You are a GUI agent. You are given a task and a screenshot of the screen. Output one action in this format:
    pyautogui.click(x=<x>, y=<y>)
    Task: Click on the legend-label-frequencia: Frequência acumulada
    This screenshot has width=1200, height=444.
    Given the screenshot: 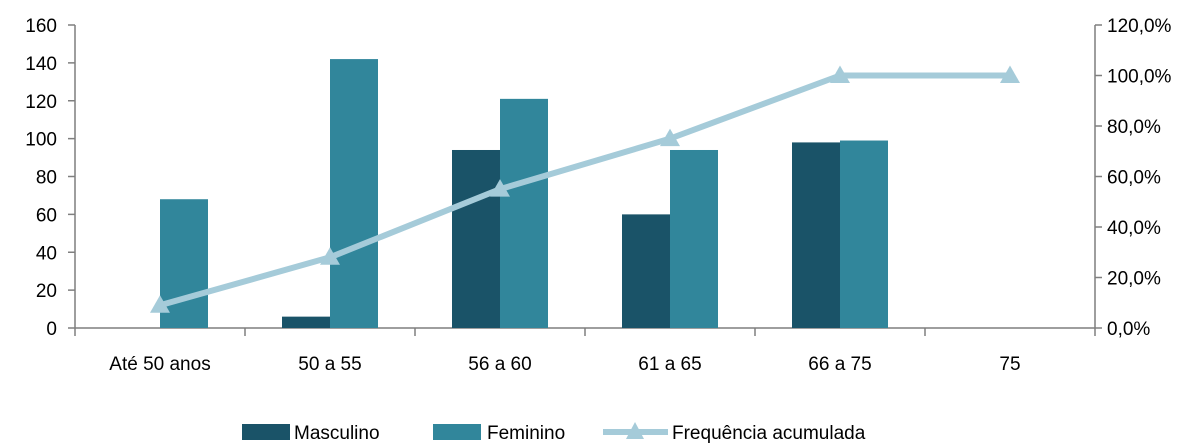 What is the action you would take?
    pyautogui.click(x=769, y=433)
    